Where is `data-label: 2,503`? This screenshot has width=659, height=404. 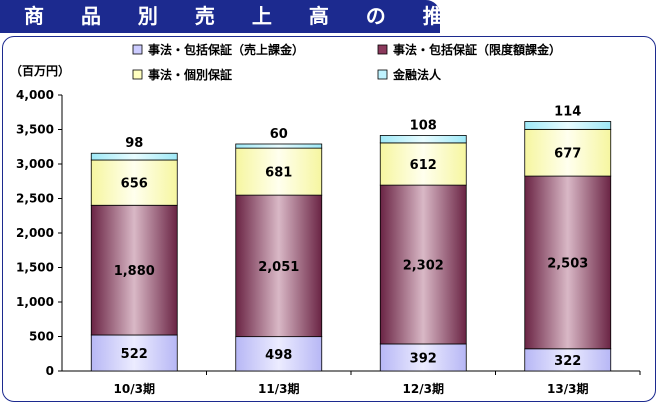 data-label: 2,503 is located at coordinates (567, 263).